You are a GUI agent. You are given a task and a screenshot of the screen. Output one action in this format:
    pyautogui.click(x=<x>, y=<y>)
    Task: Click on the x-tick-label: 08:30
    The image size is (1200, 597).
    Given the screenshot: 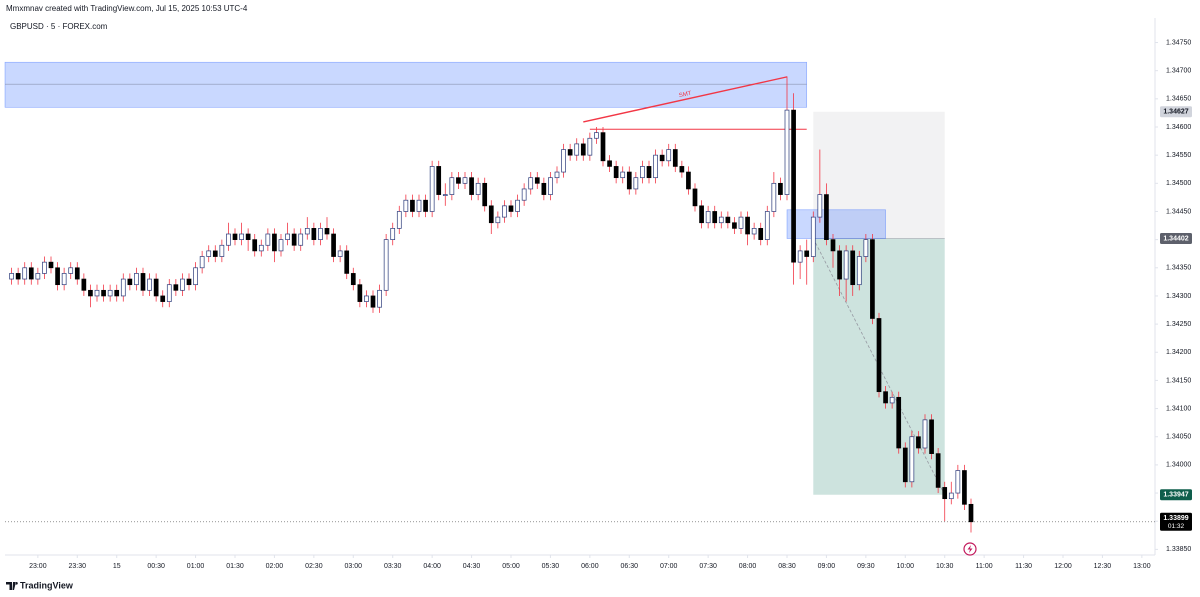 What is the action you would take?
    pyautogui.click(x=787, y=566)
    